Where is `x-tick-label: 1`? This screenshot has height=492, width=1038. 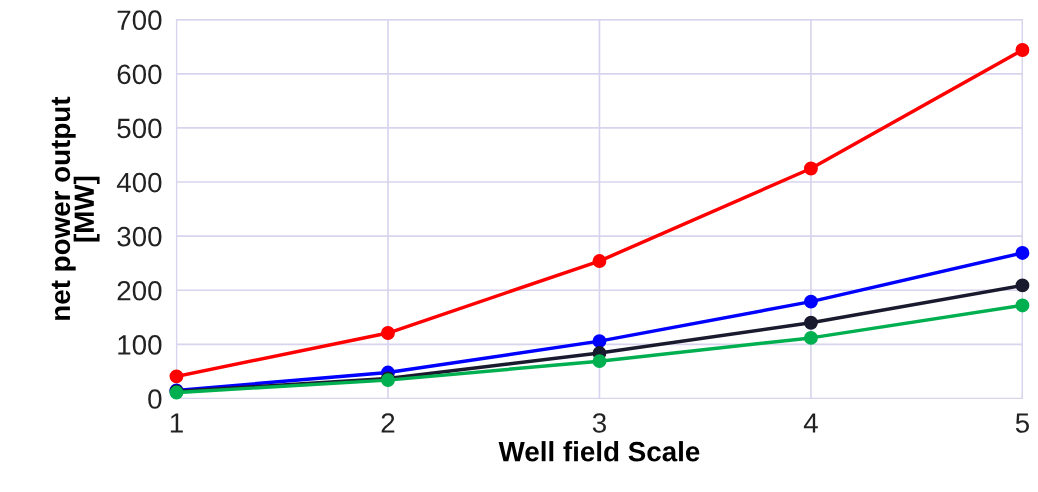
x-tick-label: 1 is located at coordinates (176, 423).